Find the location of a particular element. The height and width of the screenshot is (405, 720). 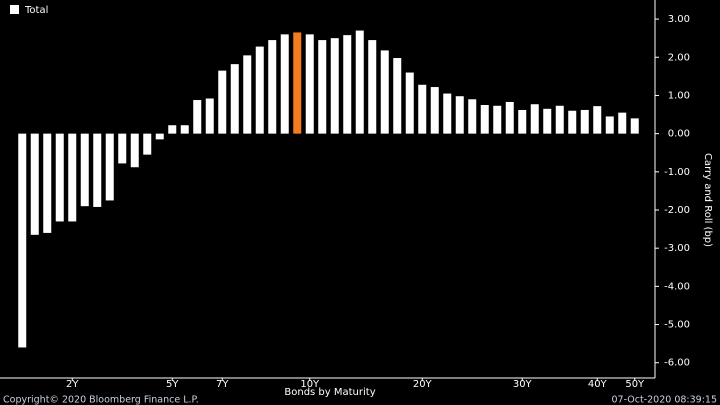

y-tick-label: -5.00 is located at coordinates (677, 325).